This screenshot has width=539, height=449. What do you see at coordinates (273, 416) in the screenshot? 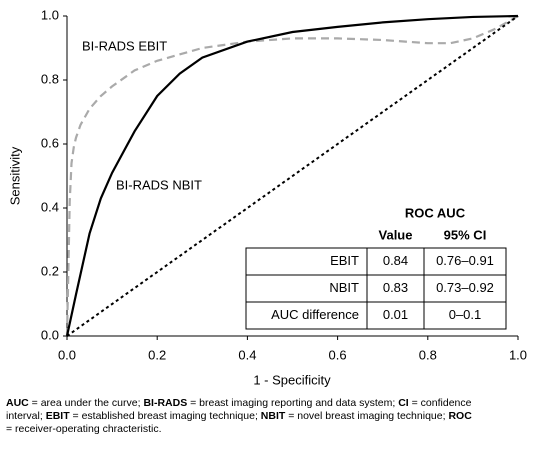
I see `footnote-term: NBIT` at bounding box center [273, 416].